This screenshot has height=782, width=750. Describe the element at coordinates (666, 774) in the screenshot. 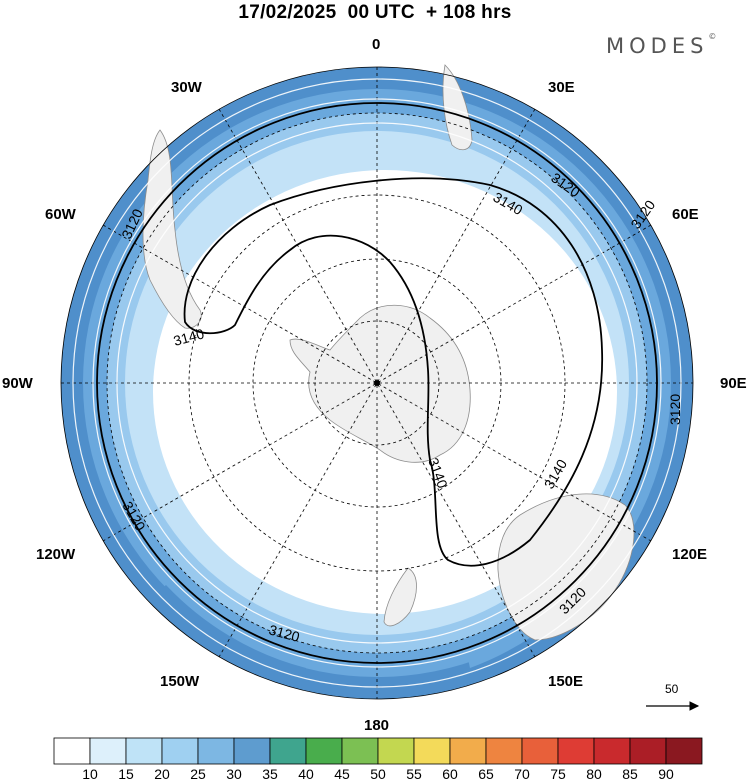

I see `colorbar-tick-label: 90` at that location.